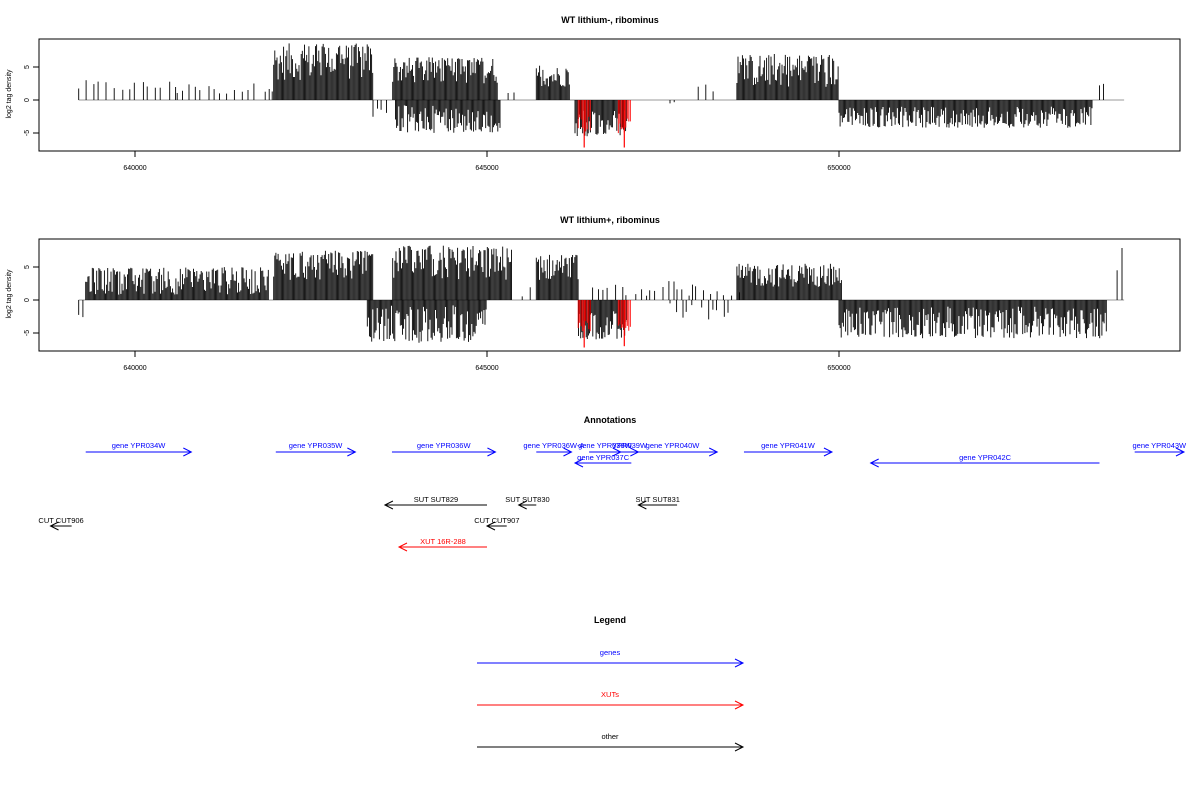 This screenshot has width=1200, height=800. Describe the element at coordinates (60, 520) in the screenshot. I see `feature-label: CUT CUT906` at that location.